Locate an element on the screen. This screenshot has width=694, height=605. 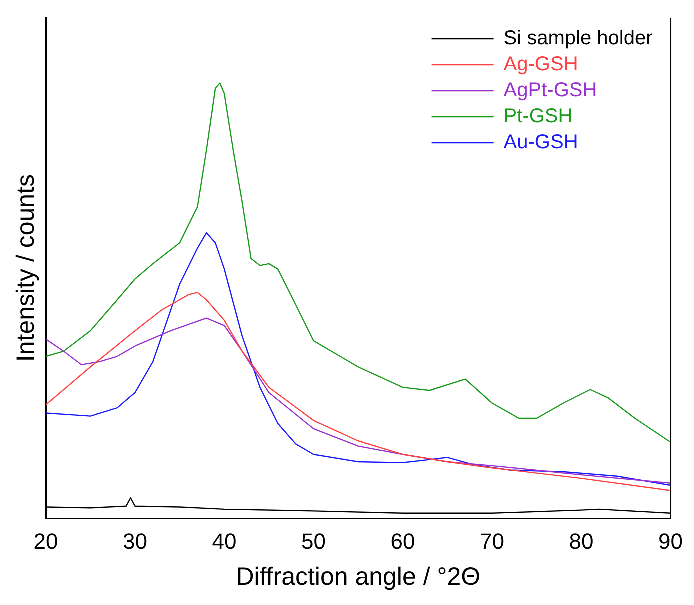
legend-label: Ag-GSH is located at coordinates (541, 65).